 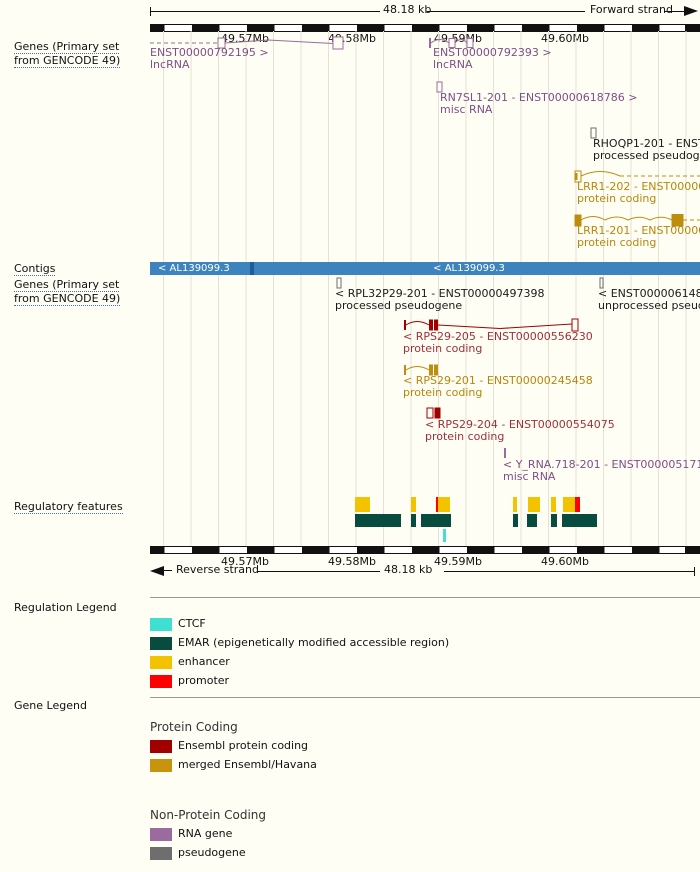 I want to click on regulation-legend-title: Regulation Legend, so click(x=65, y=607).